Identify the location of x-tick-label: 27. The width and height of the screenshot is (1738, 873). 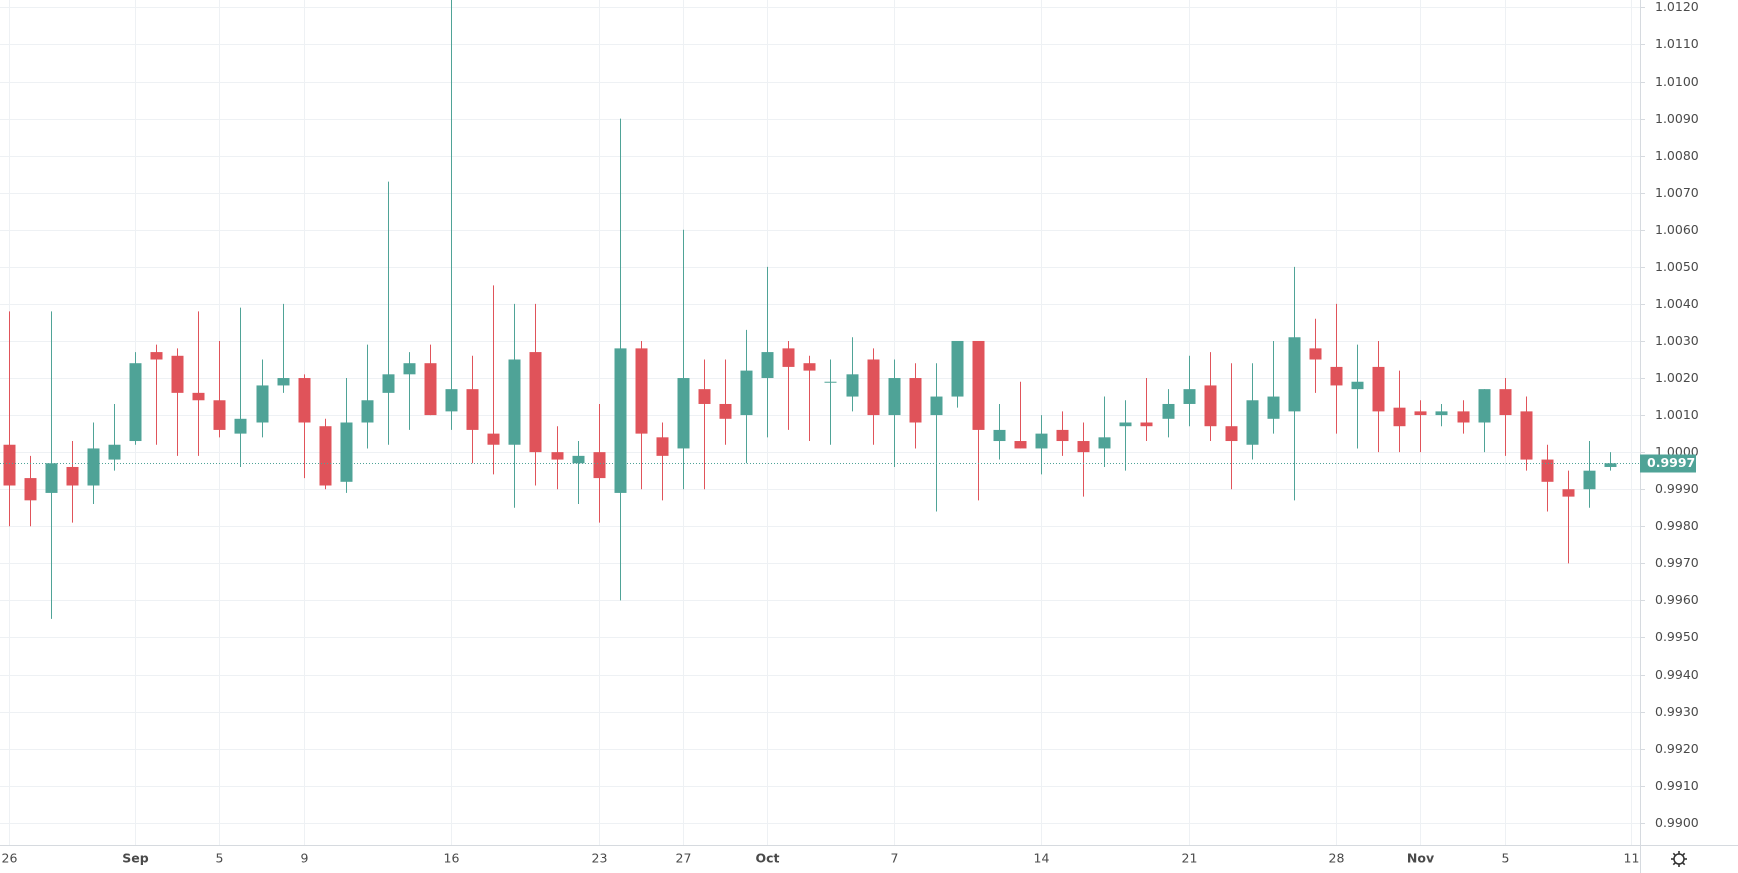
(684, 858).